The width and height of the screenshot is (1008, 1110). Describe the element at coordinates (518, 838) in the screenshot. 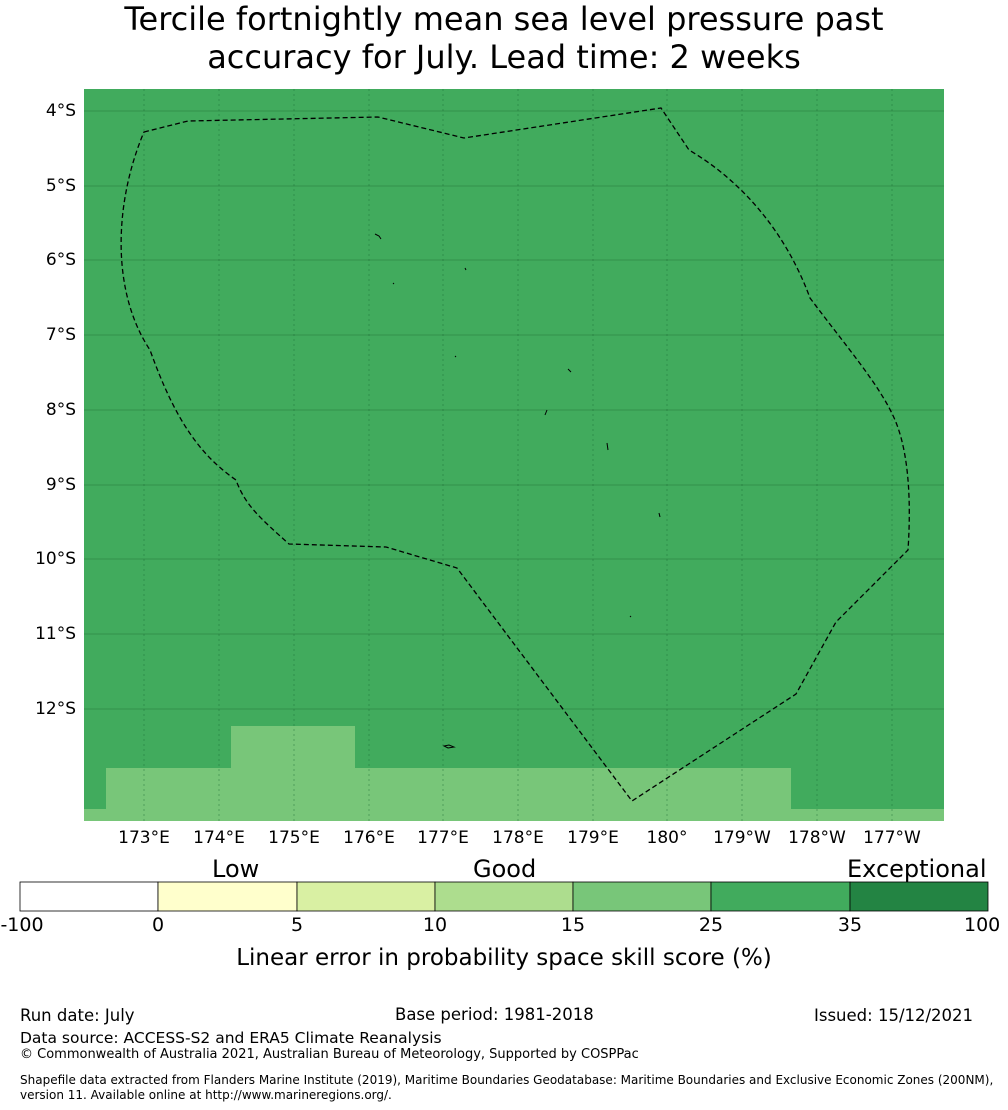

I see `lon-label-178e: 178°E` at that location.